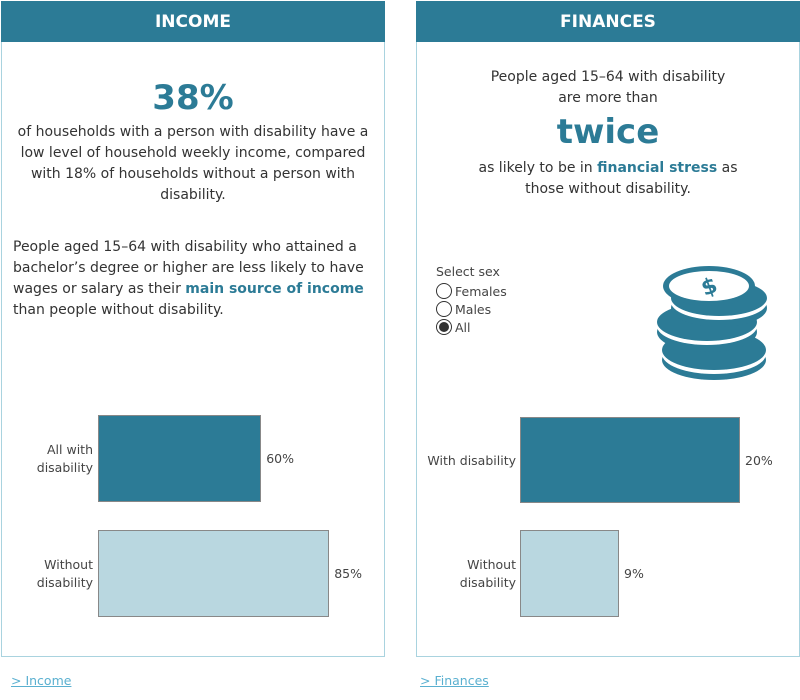  I want to click on finances-big: twice, so click(608, 132).